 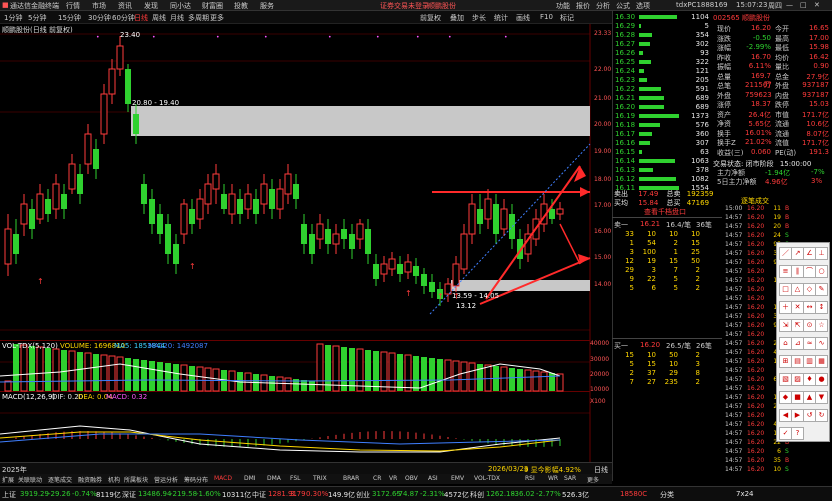 What do you see at coordinates (797, 289) in the screenshot?
I see `draw-tool-icon: △` at bounding box center [797, 289].